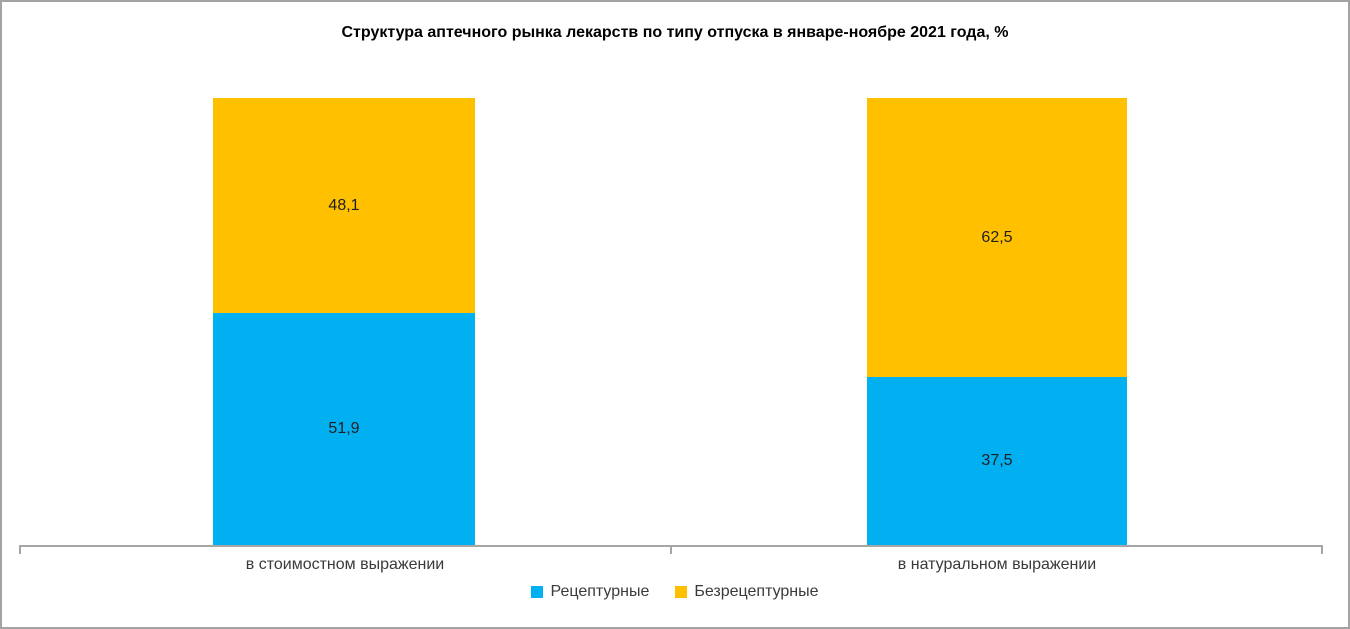  Describe the element at coordinates (756, 591) in the screenshot. I see `legend-label-otc: Безрецептурные` at that location.